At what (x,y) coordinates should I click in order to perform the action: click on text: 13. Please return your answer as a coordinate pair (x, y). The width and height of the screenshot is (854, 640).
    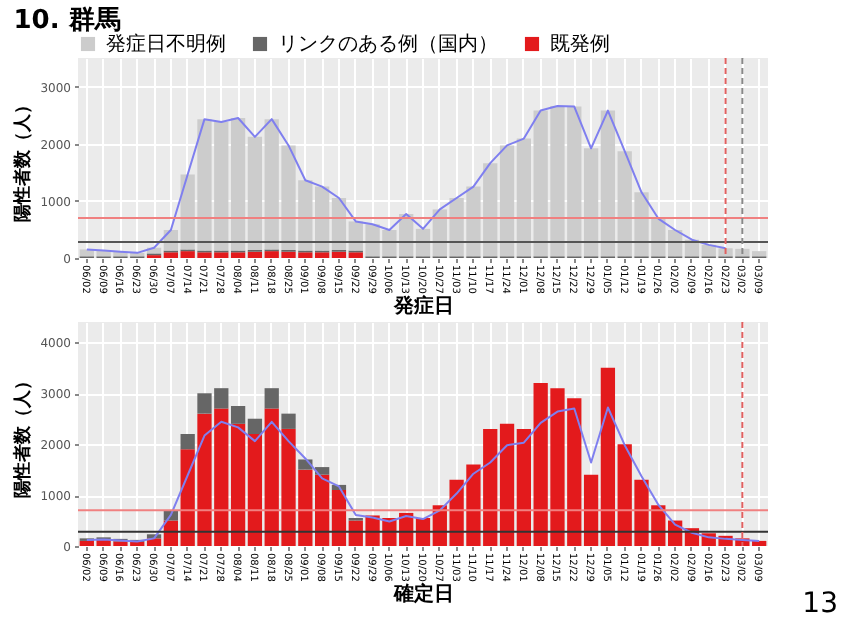
    Looking at the image, I should click on (820, 604).